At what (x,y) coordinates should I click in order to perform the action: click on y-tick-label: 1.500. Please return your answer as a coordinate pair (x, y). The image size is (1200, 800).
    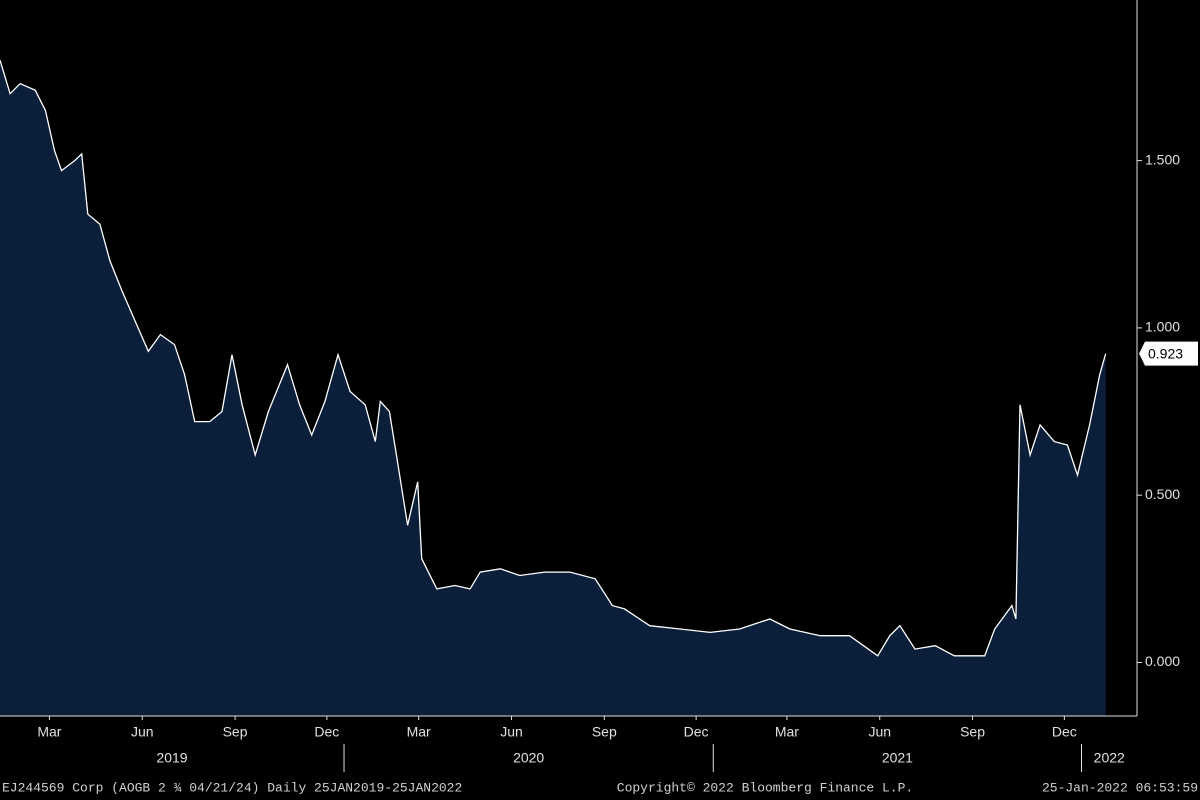
    Looking at the image, I should click on (1162, 159).